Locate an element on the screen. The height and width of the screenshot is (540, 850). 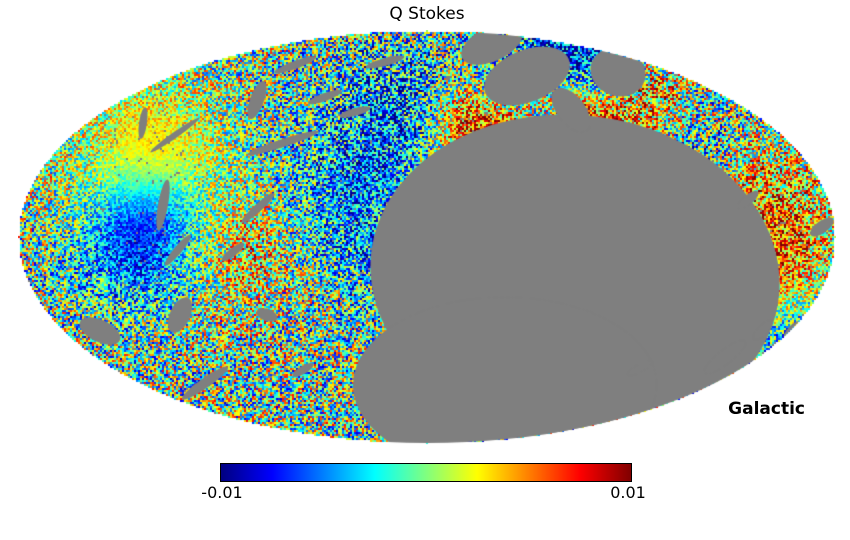
chart-title: Q Stokes is located at coordinates (427, 14).